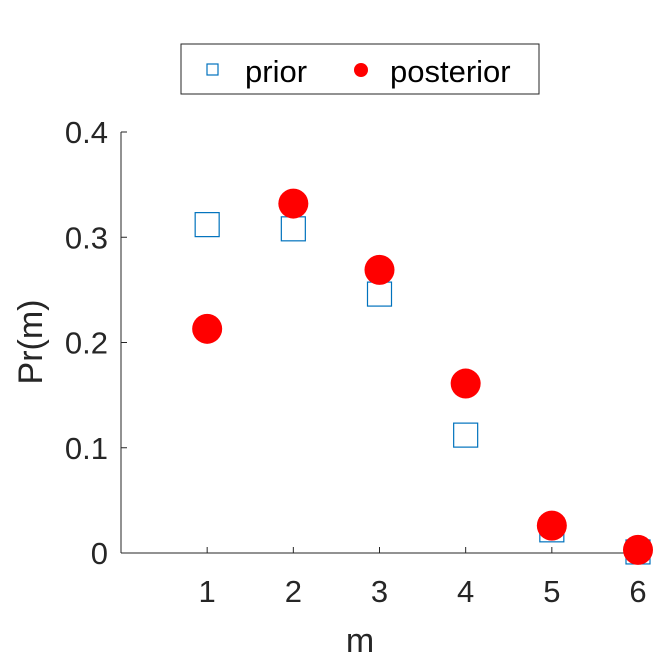  What do you see at coordinates (637, 591) in the screenshot?
I see `x-tick-label: 6` at bounding box center [637, 591].